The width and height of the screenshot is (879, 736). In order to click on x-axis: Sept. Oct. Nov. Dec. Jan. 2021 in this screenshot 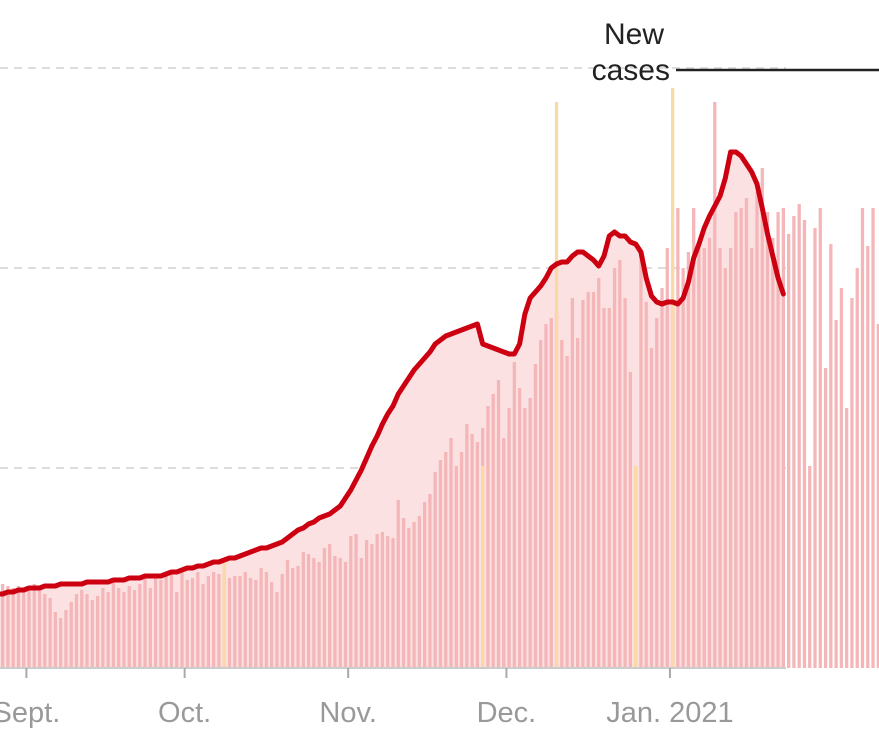, I will do `click(393, 698)`.